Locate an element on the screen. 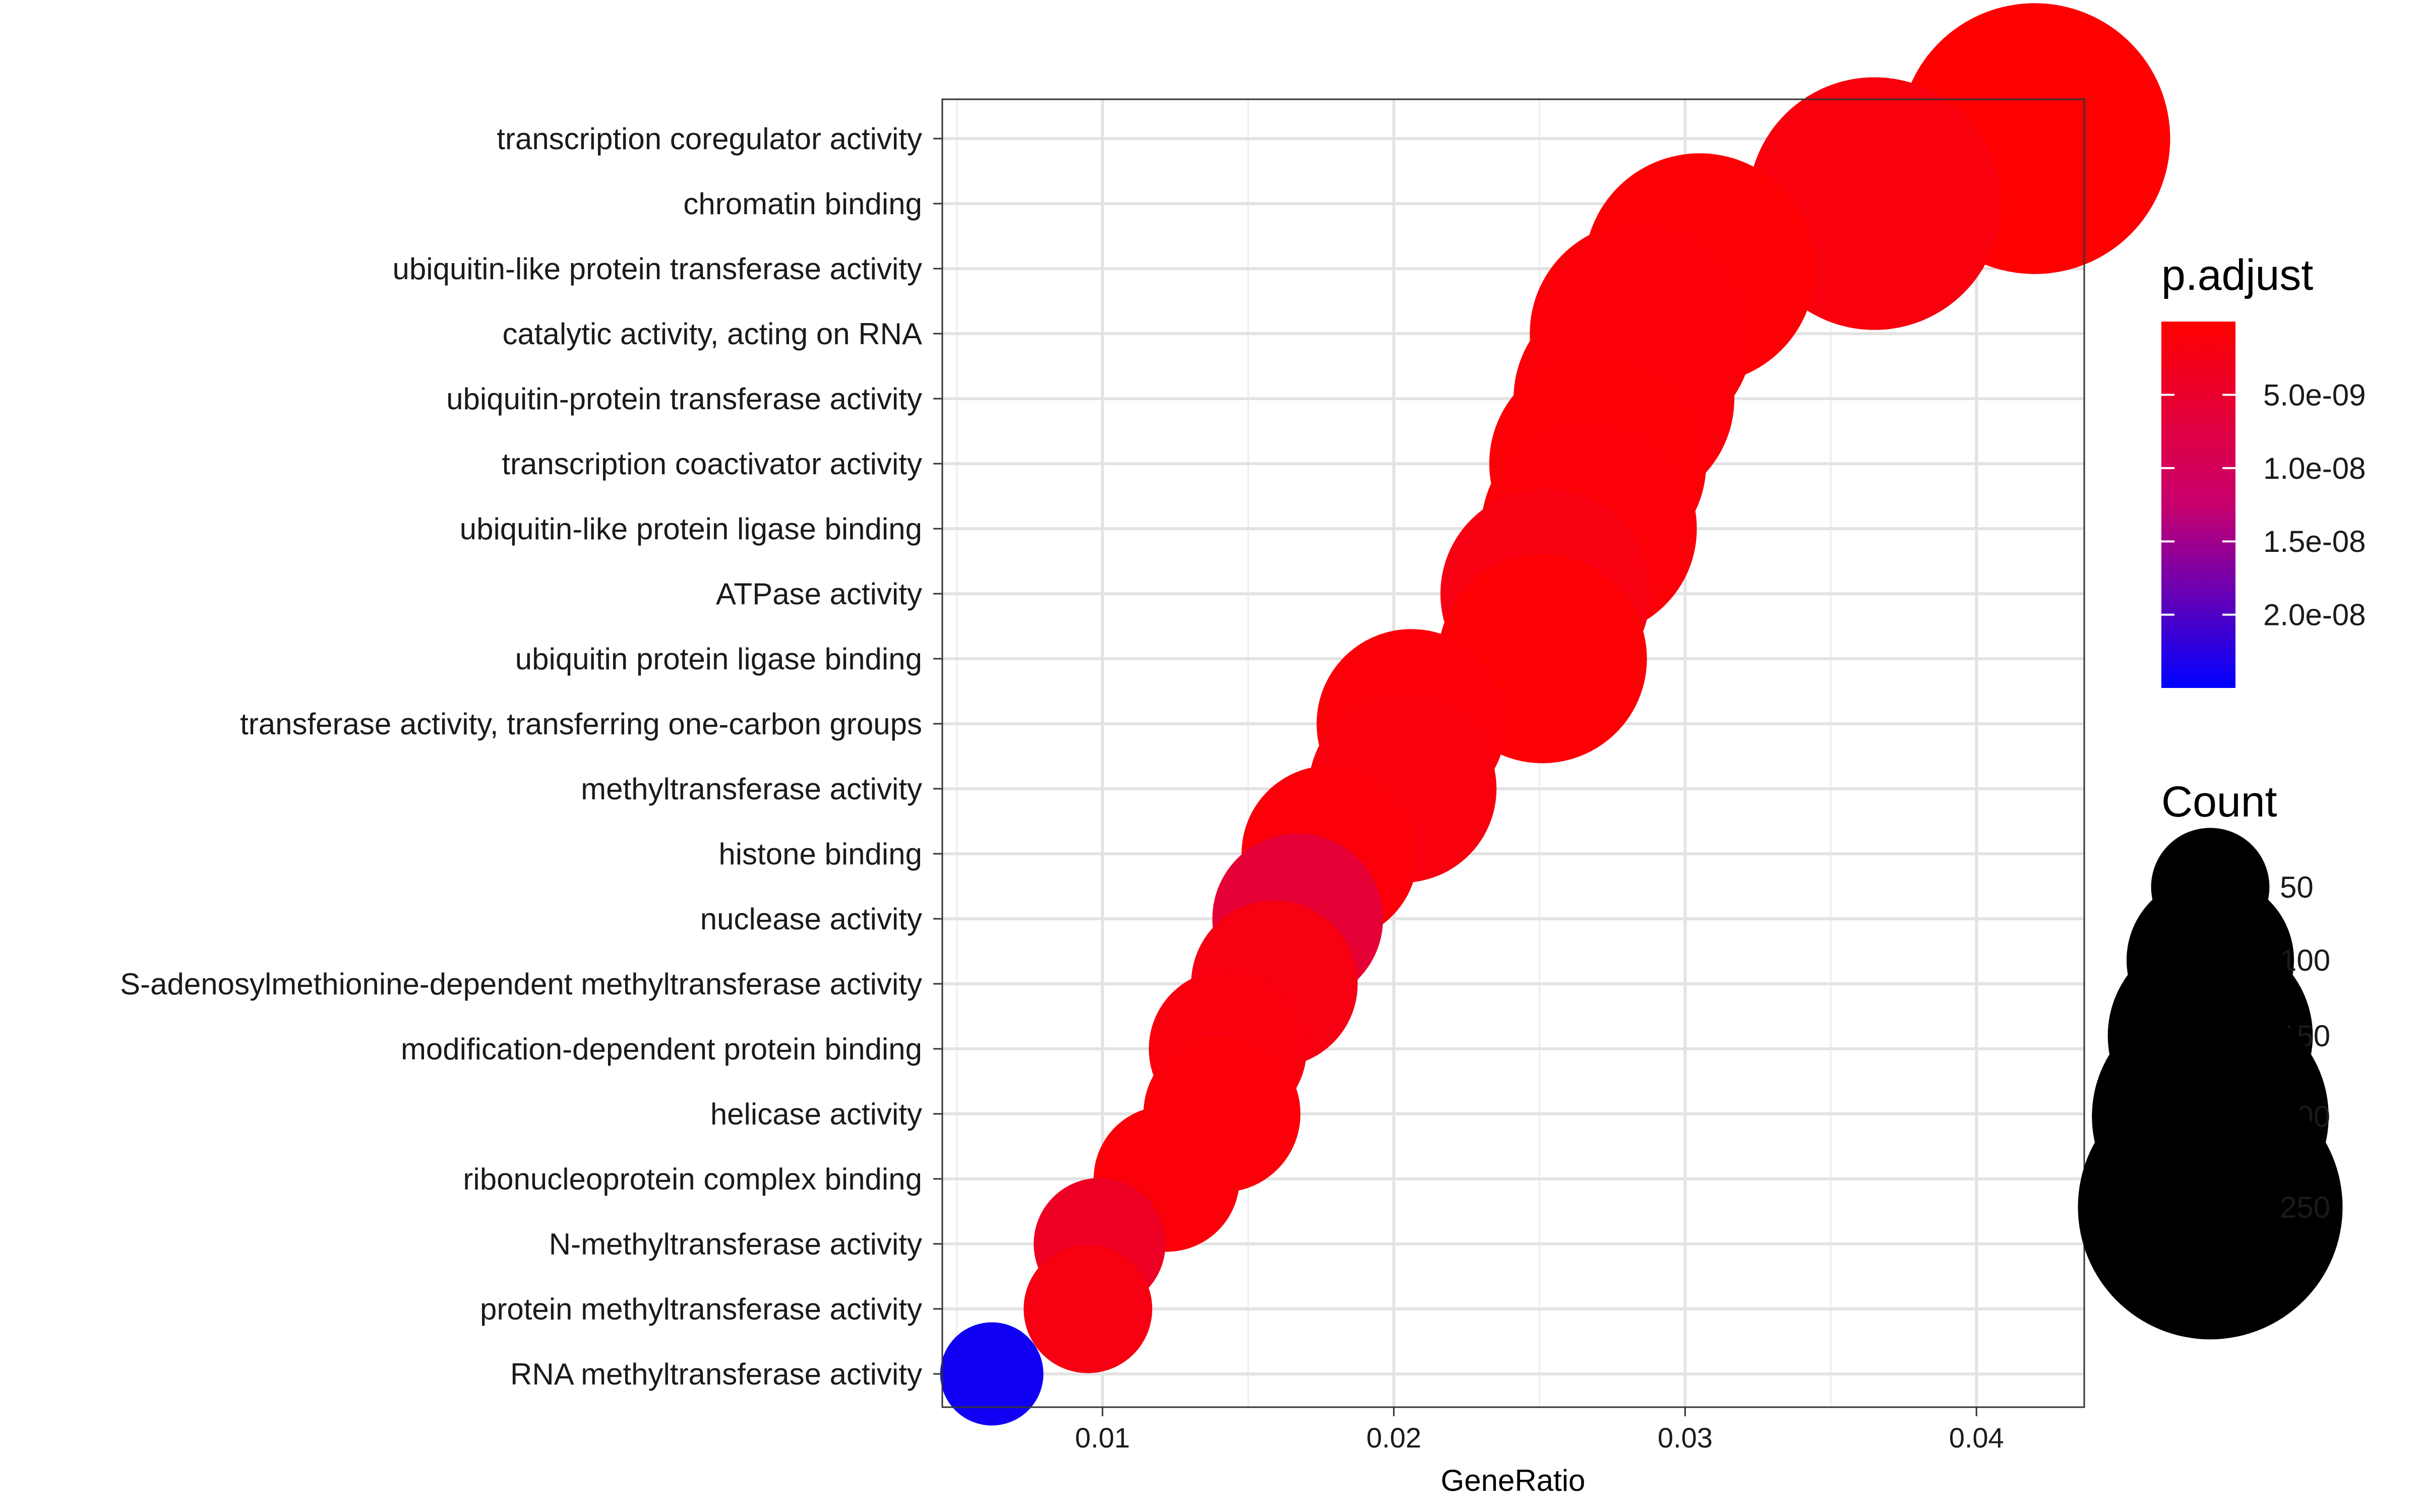 This screenshot has height=1512, width=2420. y-tick-label: transcription coregulator activity is located at coordinates (709, 139).